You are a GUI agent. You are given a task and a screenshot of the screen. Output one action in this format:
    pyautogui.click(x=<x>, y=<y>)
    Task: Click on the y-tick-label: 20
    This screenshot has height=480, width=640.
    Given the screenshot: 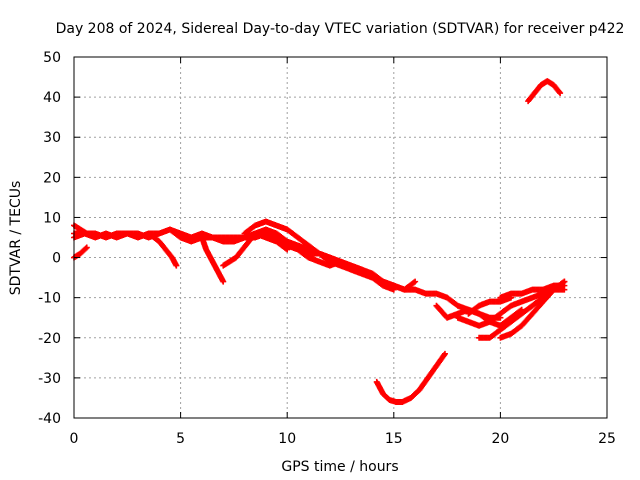 What is the action you would take?
    pyautogui.click(x=52, y=178)
    